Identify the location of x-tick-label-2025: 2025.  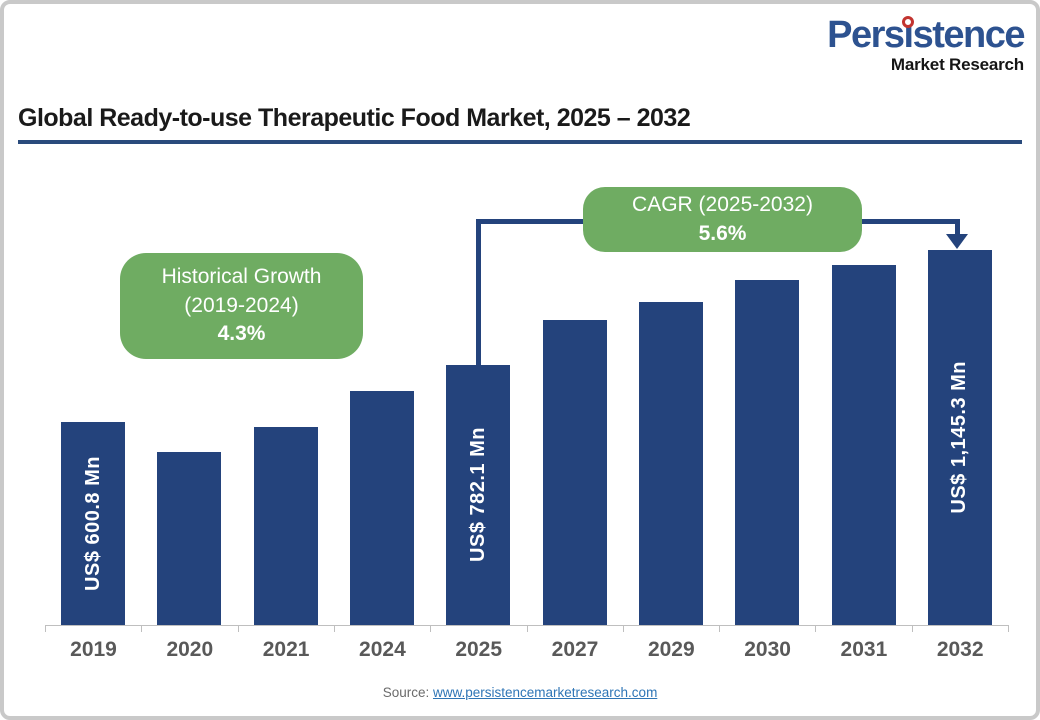
(479, 649).